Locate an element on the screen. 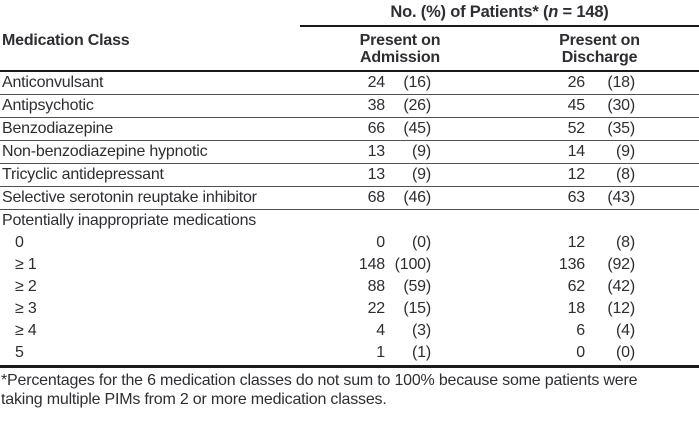 Image resolution: width=699 pixels, height=422 pixels. patients-span-header-row: No. (%) of Patients* (n = 148) is located at coordinates (349, 14).